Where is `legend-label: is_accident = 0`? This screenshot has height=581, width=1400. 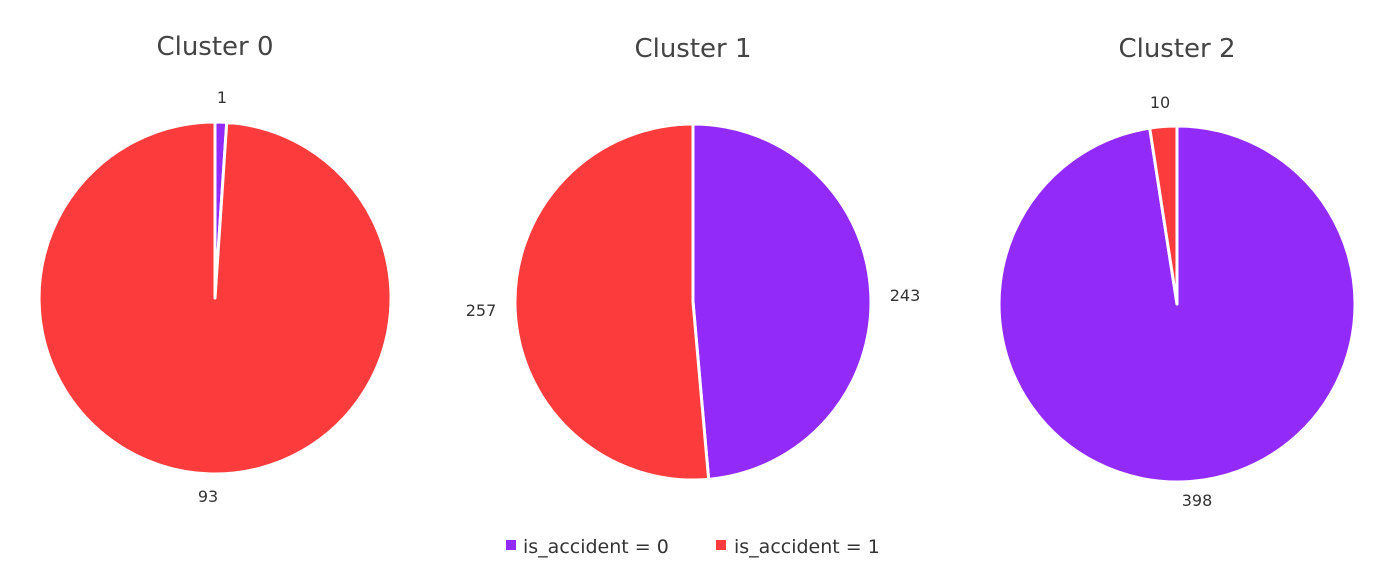 legend-label: is_accident = 0 is located at coordinates (596, 547).